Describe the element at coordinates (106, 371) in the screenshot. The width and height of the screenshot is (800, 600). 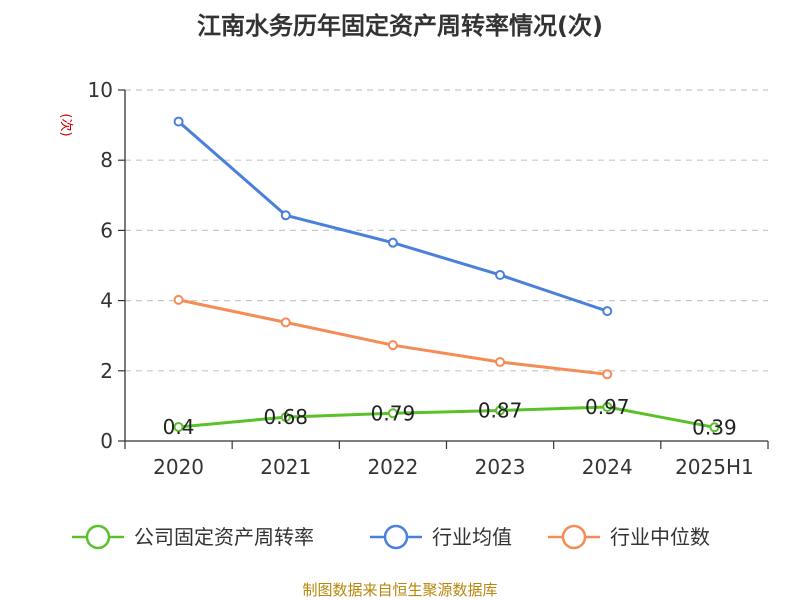
I see `y-tick-label: 2` at that location.